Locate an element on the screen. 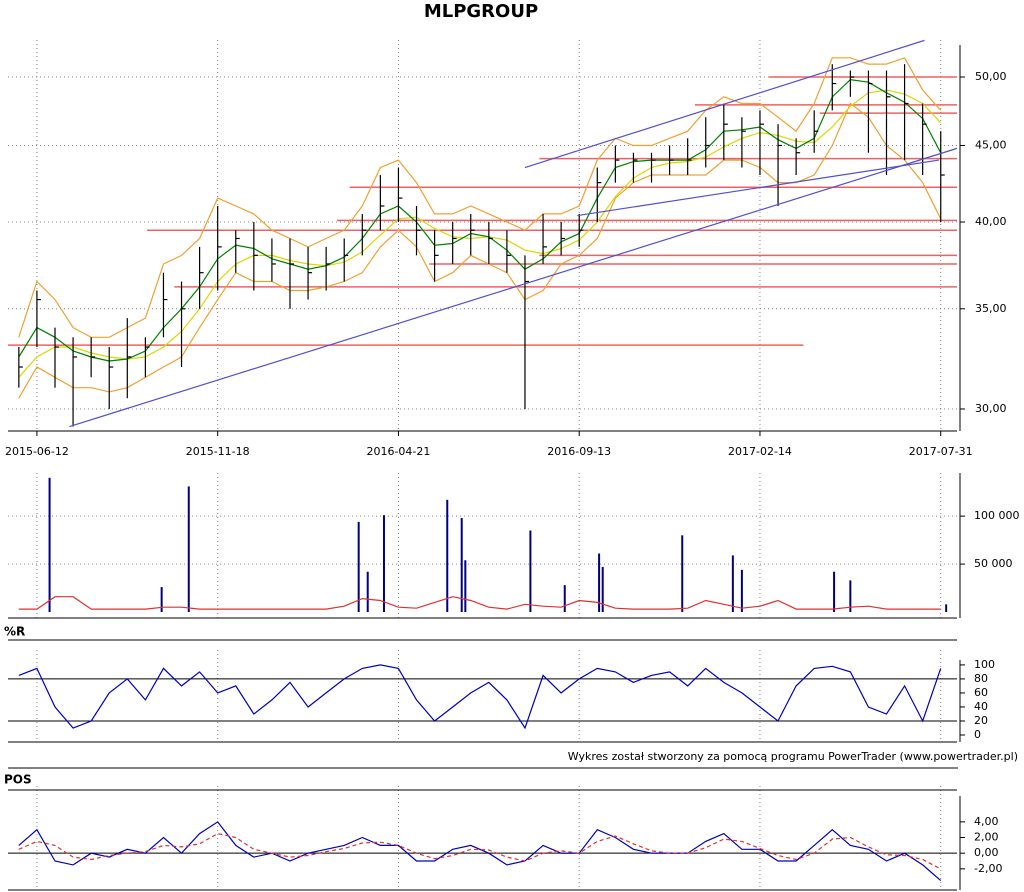 The image size is (1024, 892). y-tick-label: 100 is located at coordinates (984, 664).